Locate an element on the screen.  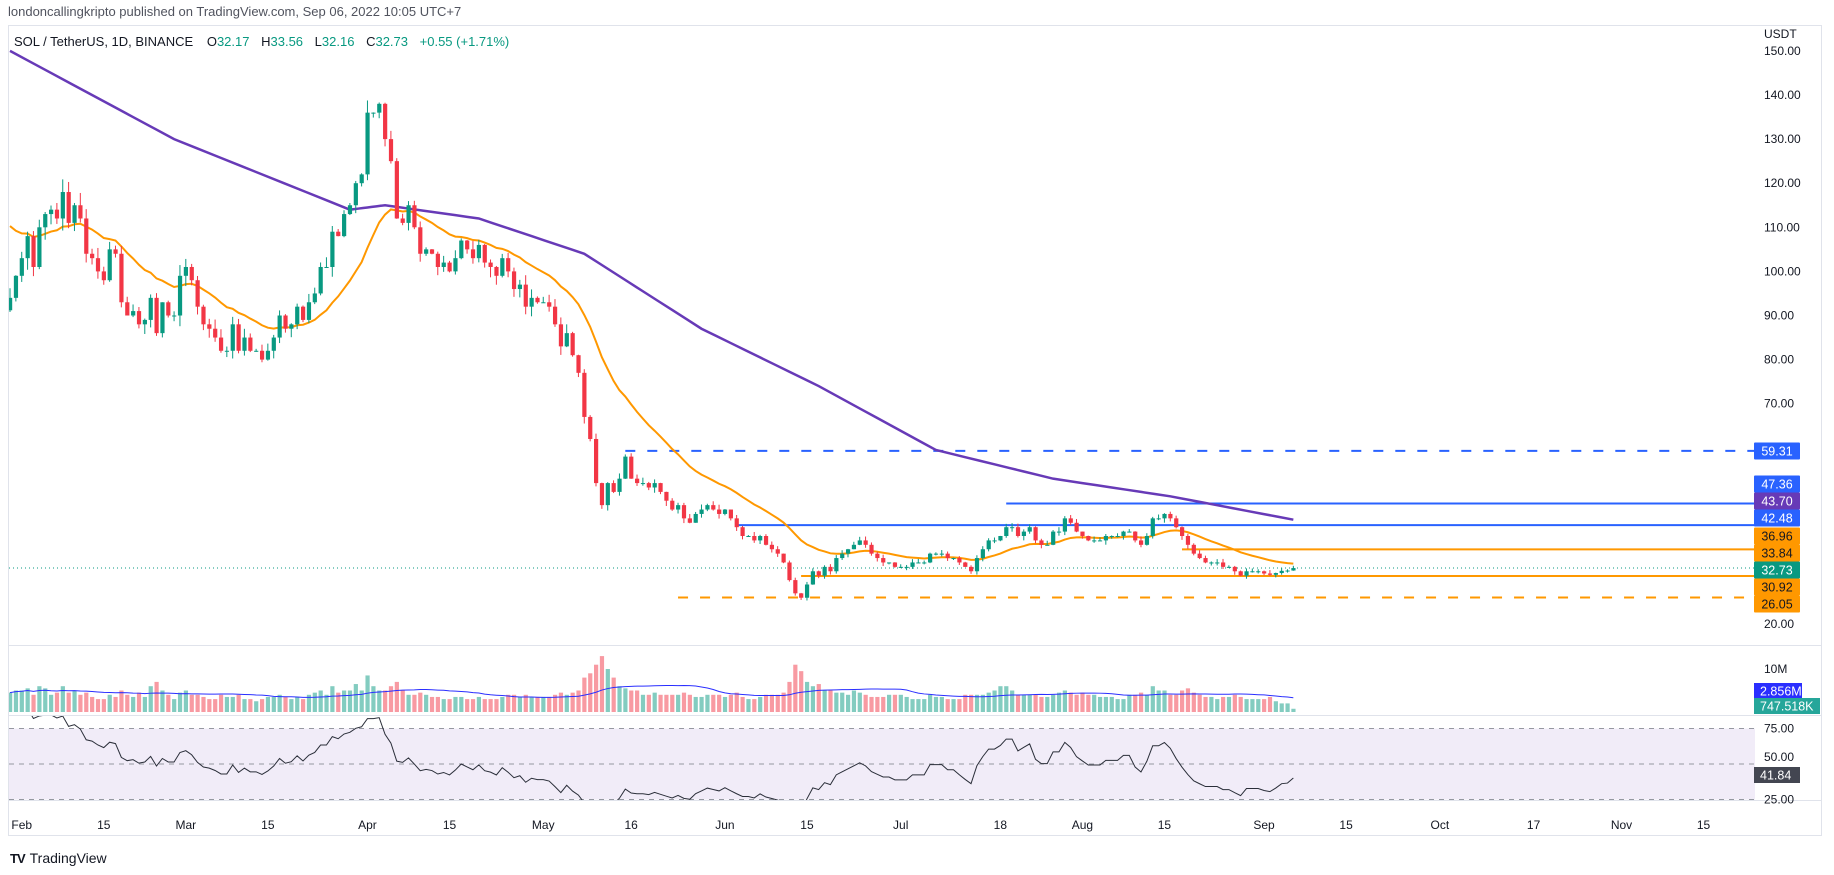
price-tag-label: 33.84 is located at coordinates (1776, 554).